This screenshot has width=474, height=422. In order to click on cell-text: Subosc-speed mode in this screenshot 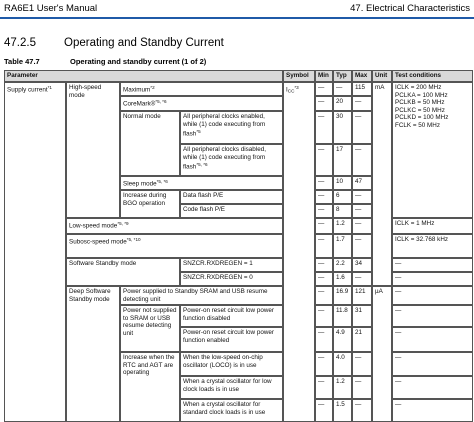, I will do `click(98, 242)`.